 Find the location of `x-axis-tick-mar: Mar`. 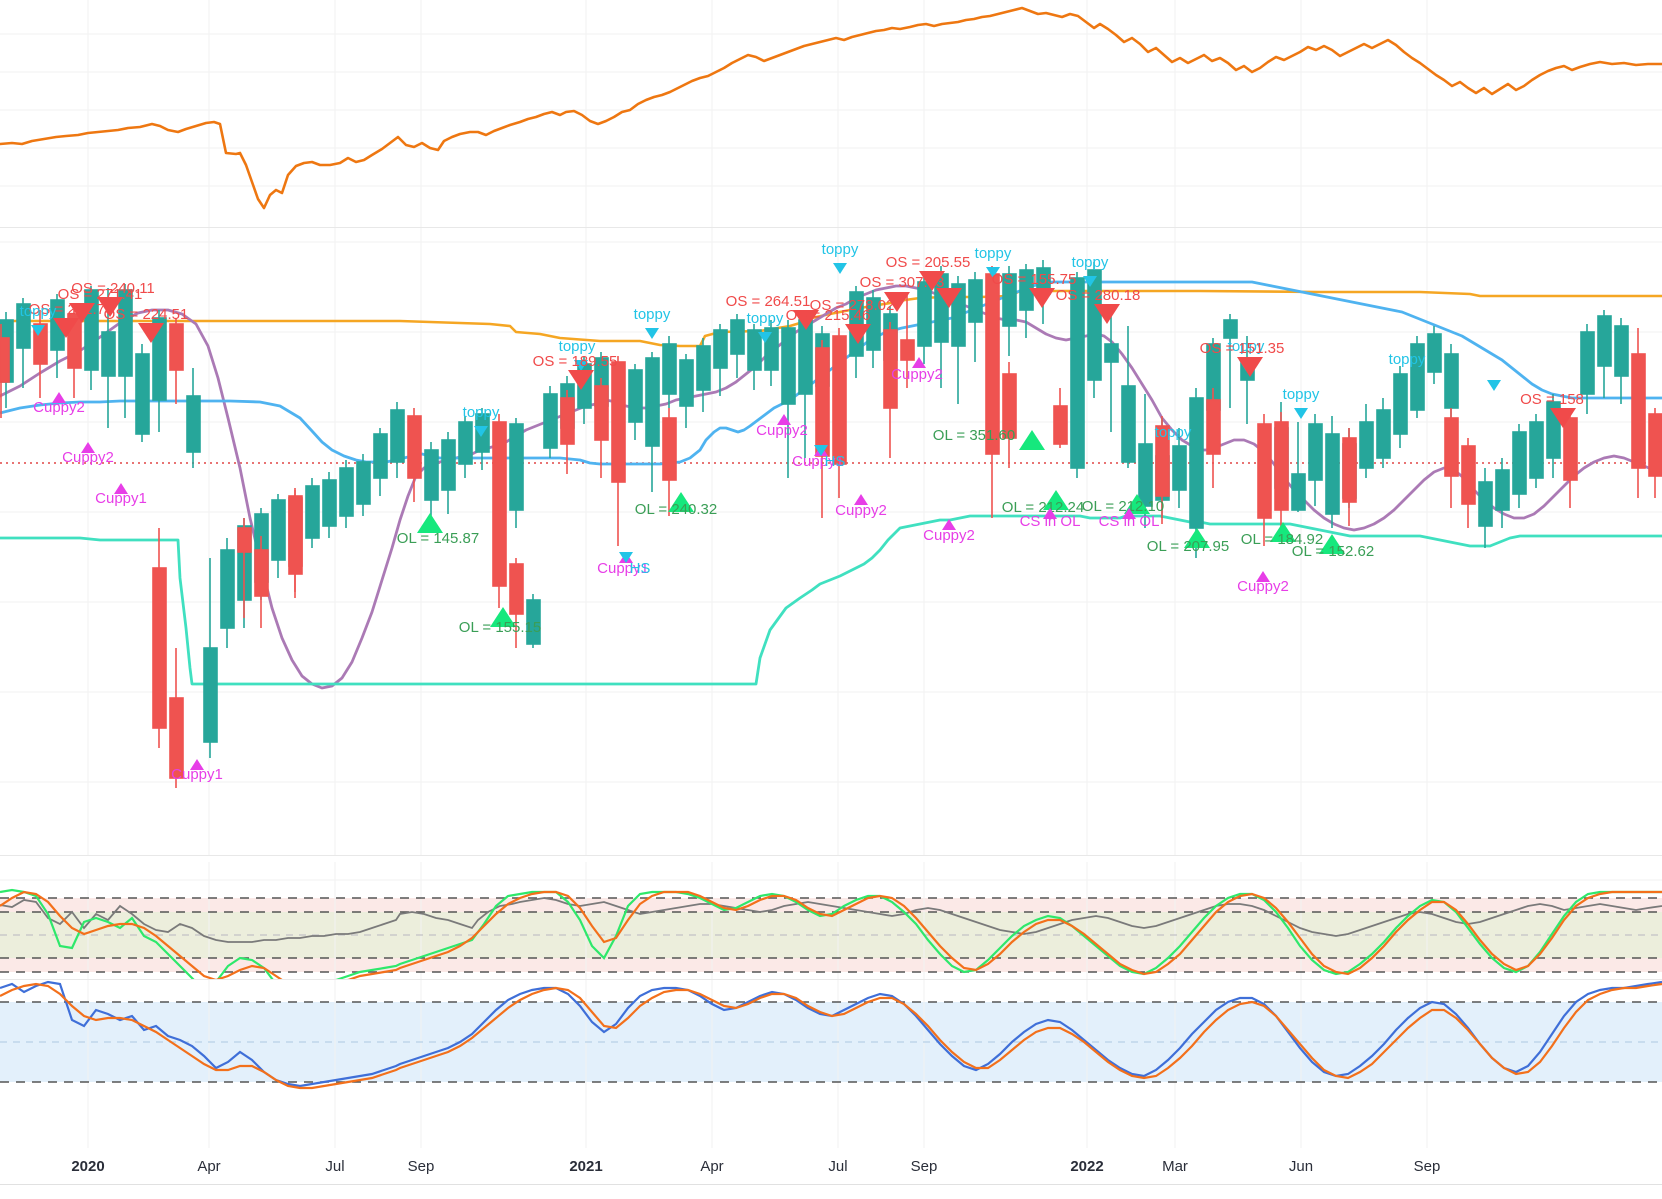

x-axis-tick-mar: Mar is located at coordinates (1175, 1166).